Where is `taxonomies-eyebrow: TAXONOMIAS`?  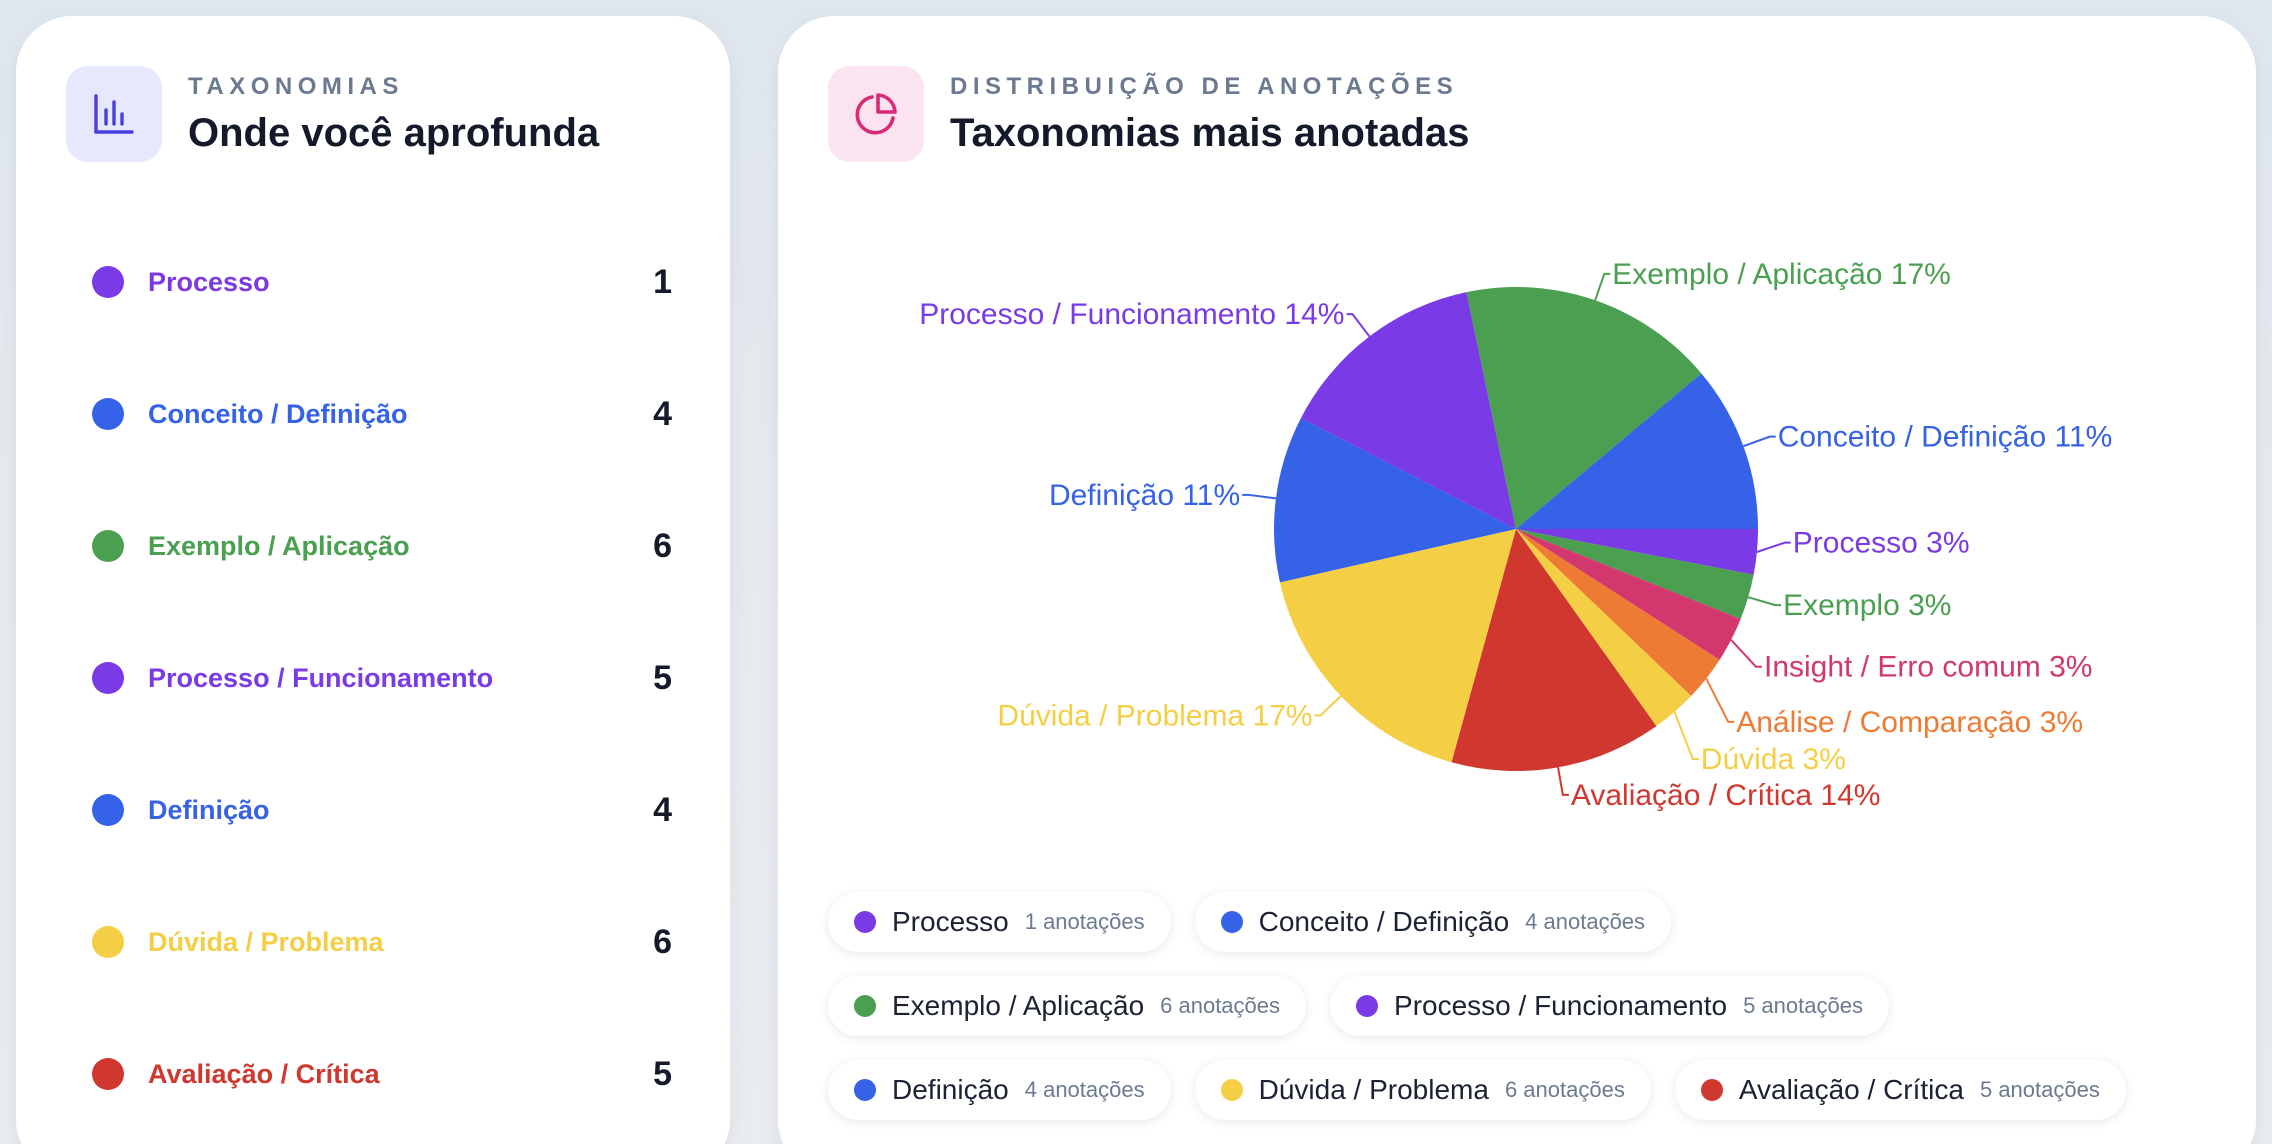 taxonomies-eyebrow: TAXONOMIAS is located at coordinates (296, 86).